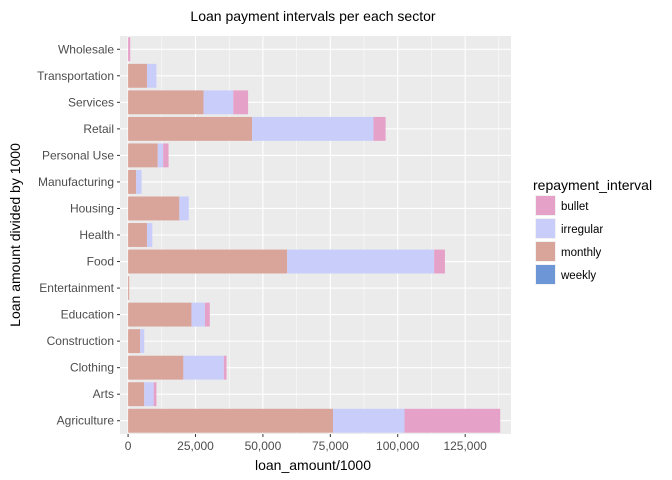  I want to click on bar-food-bullet, so click(439, 261).